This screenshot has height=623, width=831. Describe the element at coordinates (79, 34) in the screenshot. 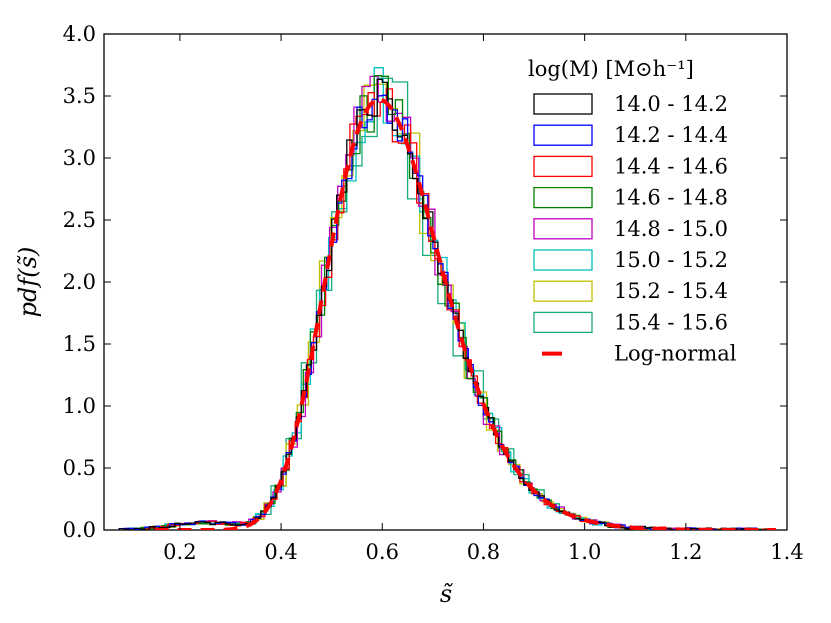

I see `y-tick-label: 4.0` at that location.